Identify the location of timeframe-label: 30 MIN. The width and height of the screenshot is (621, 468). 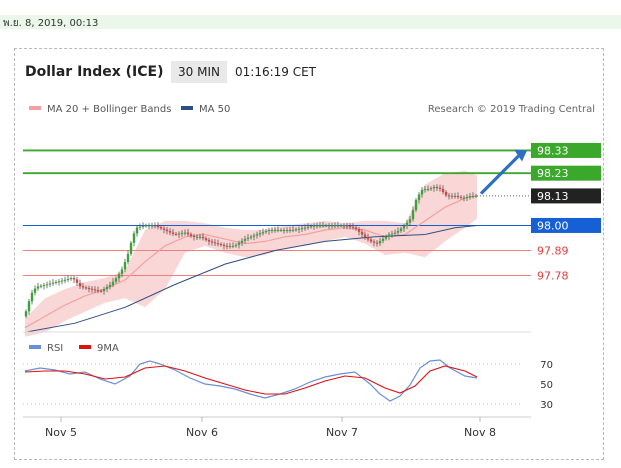
(199, 72).